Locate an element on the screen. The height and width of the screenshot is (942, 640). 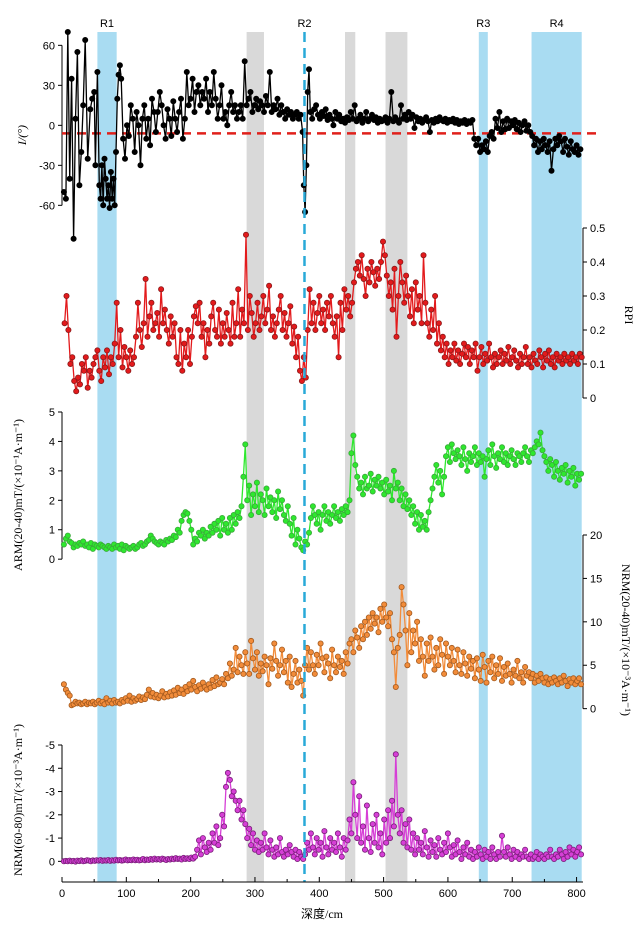
x-tick-label: 600 is located at coordinates (448, 894).